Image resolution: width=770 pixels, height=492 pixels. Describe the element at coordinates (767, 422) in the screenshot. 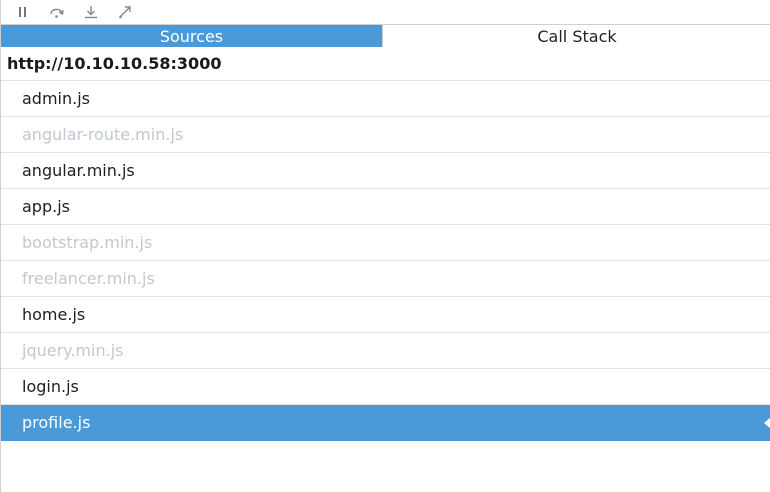

I see `selection-marker-icon` at that location.